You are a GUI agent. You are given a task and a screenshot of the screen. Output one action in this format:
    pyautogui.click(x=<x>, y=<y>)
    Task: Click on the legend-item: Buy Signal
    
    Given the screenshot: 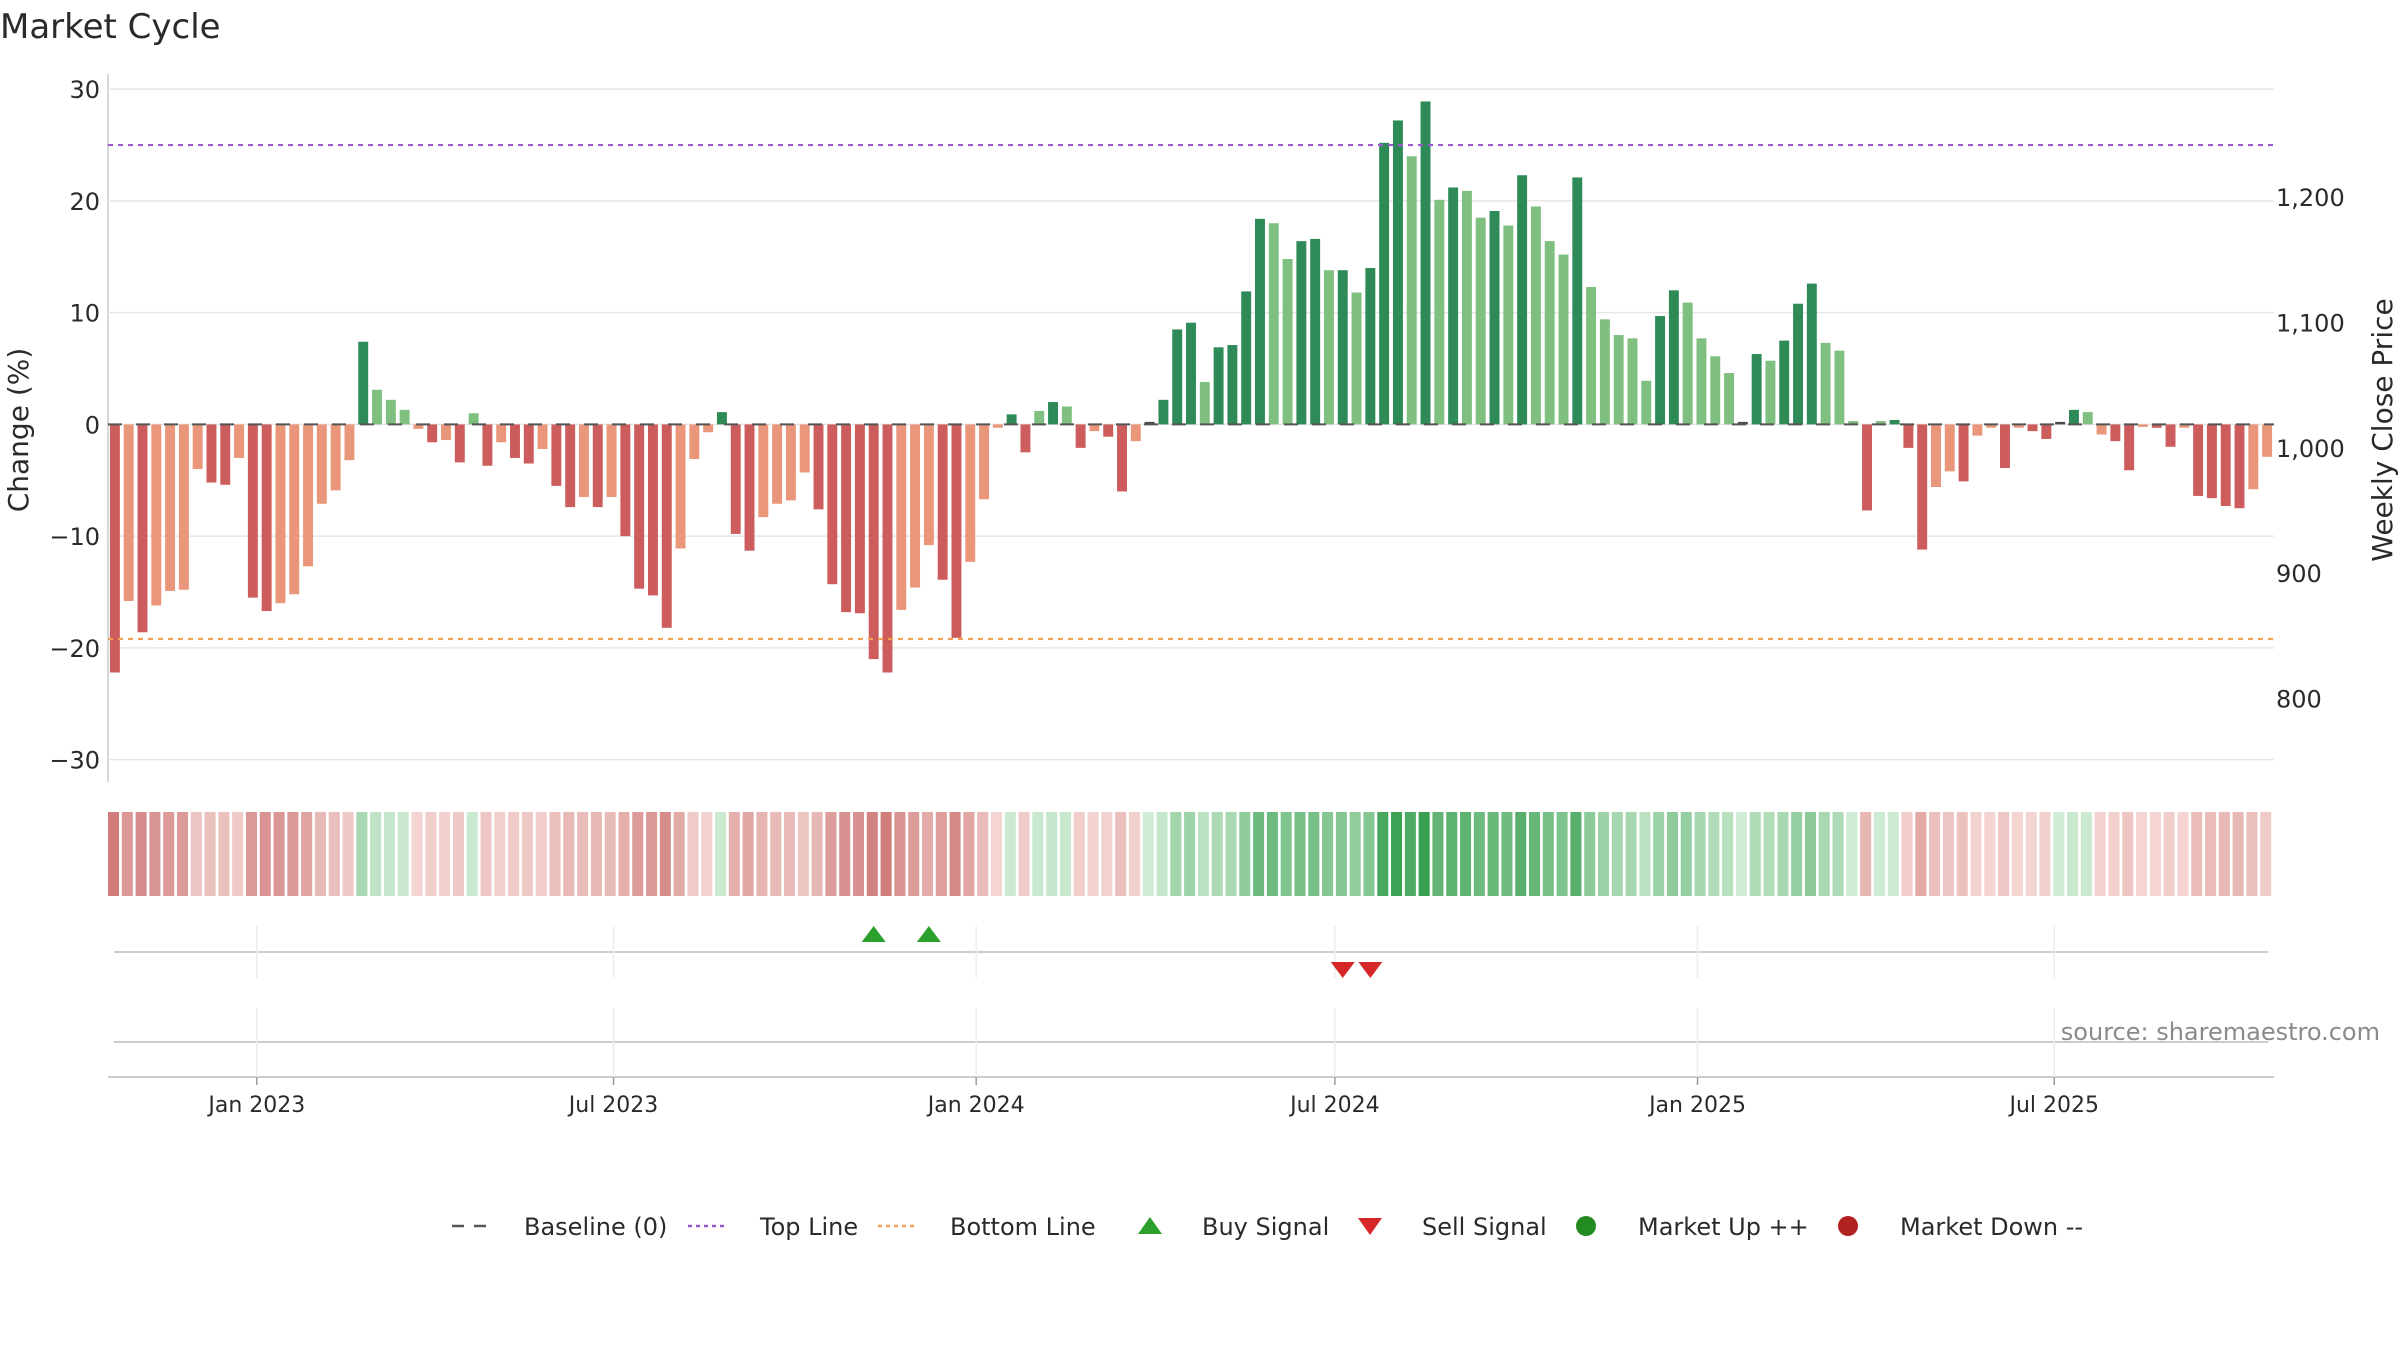 What is the action you would take?
    pyautogui.click(x=1233, y=1227)
    